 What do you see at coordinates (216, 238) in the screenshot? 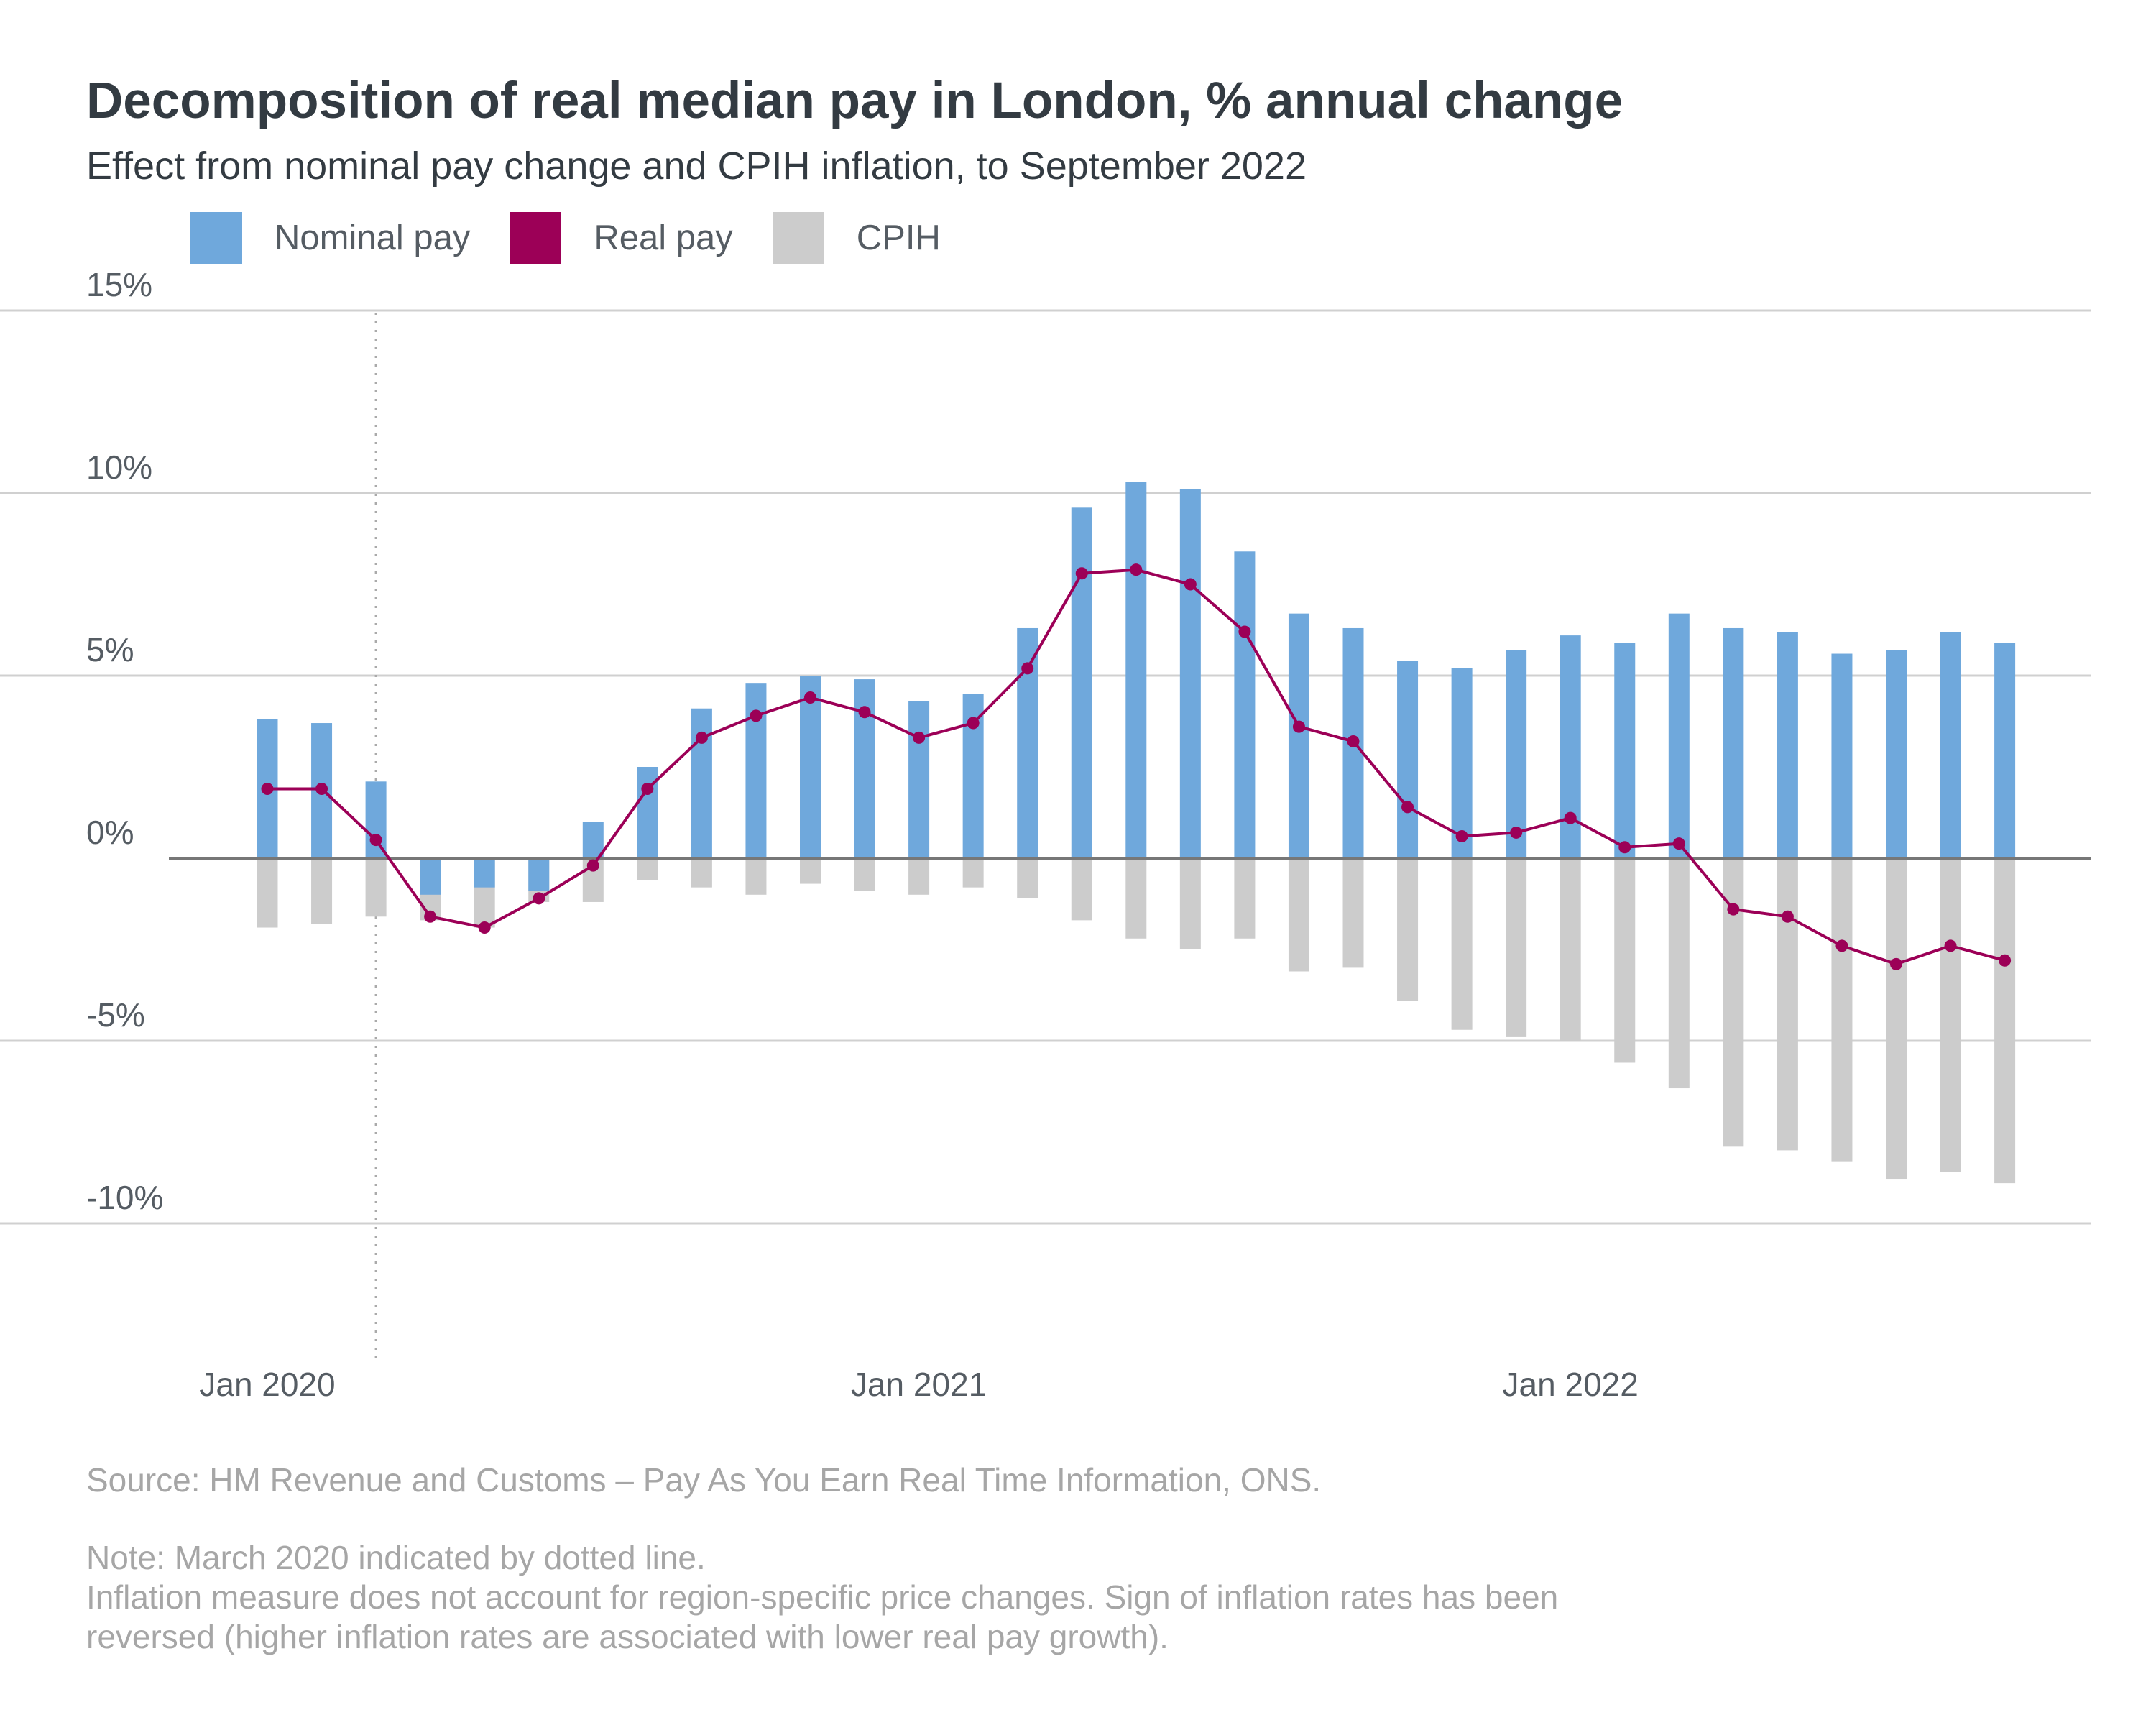
I see `legend-swatch-nominal` at bounding box center [216, 238].